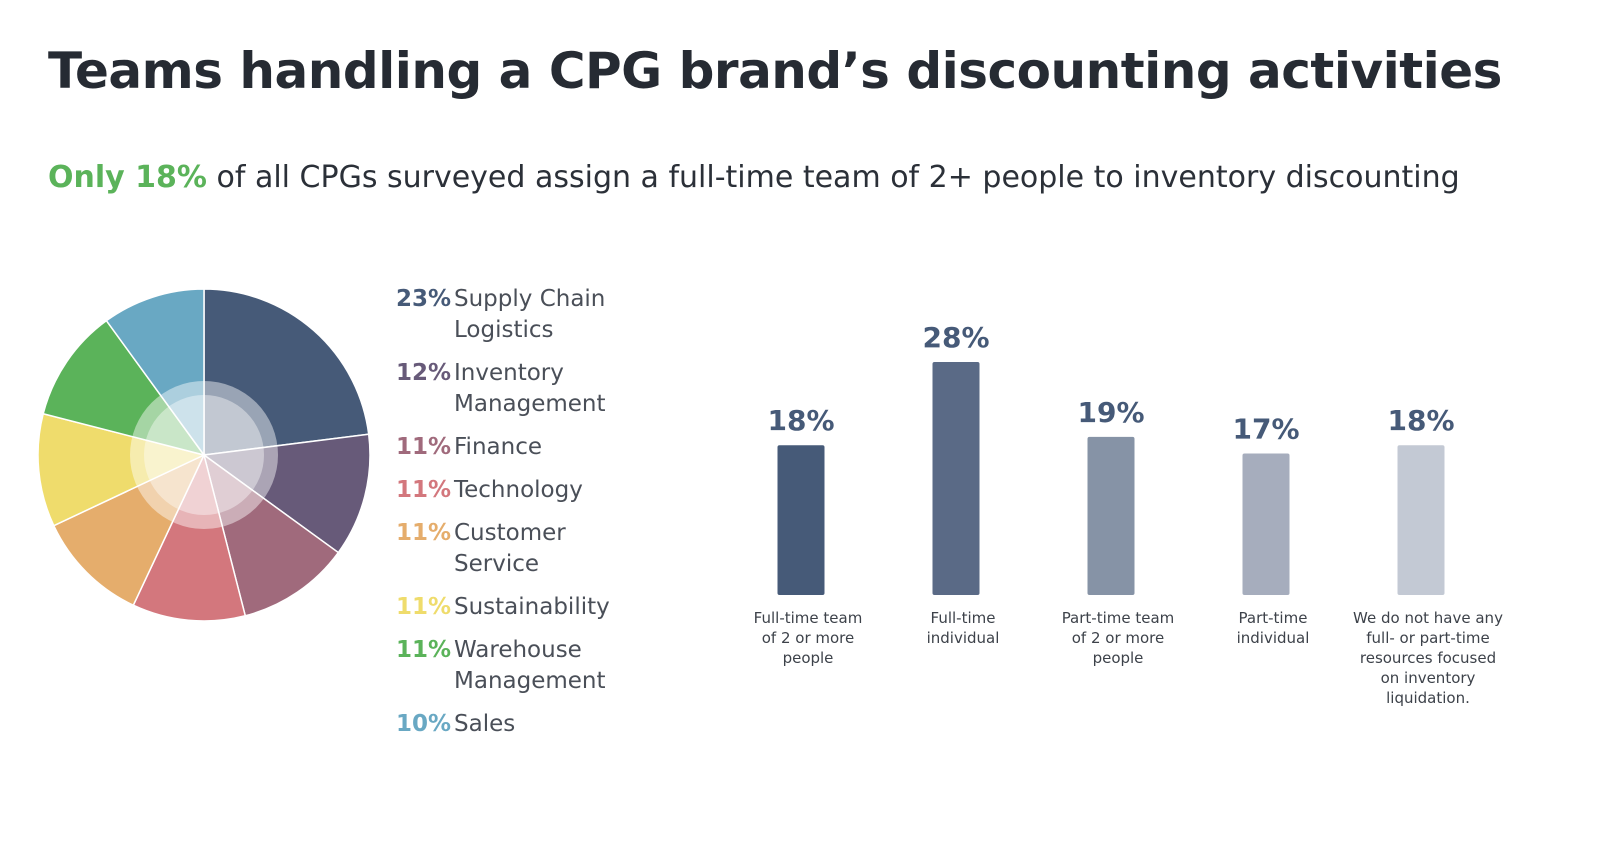 This screenshot has height=842, width=1602. What do you see at coordinates (1428, 678) in the screenshot?
I see `bar-category-label: on inventory` at bounding box center [1428, 678].